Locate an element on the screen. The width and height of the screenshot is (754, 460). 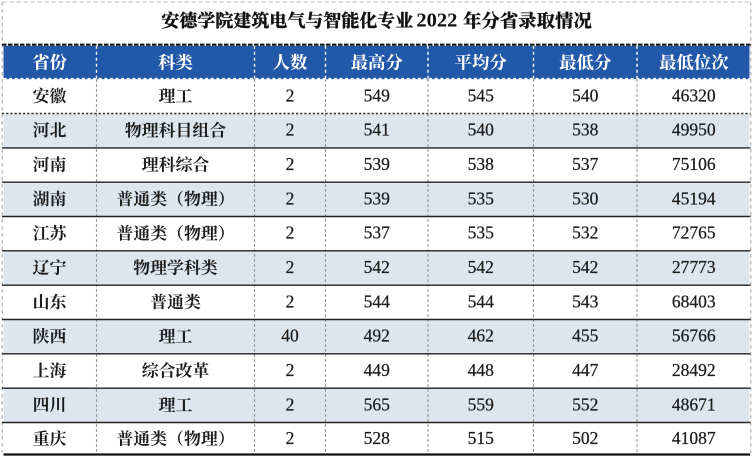
svg-text: 455 is located at coordinates (585, 336).